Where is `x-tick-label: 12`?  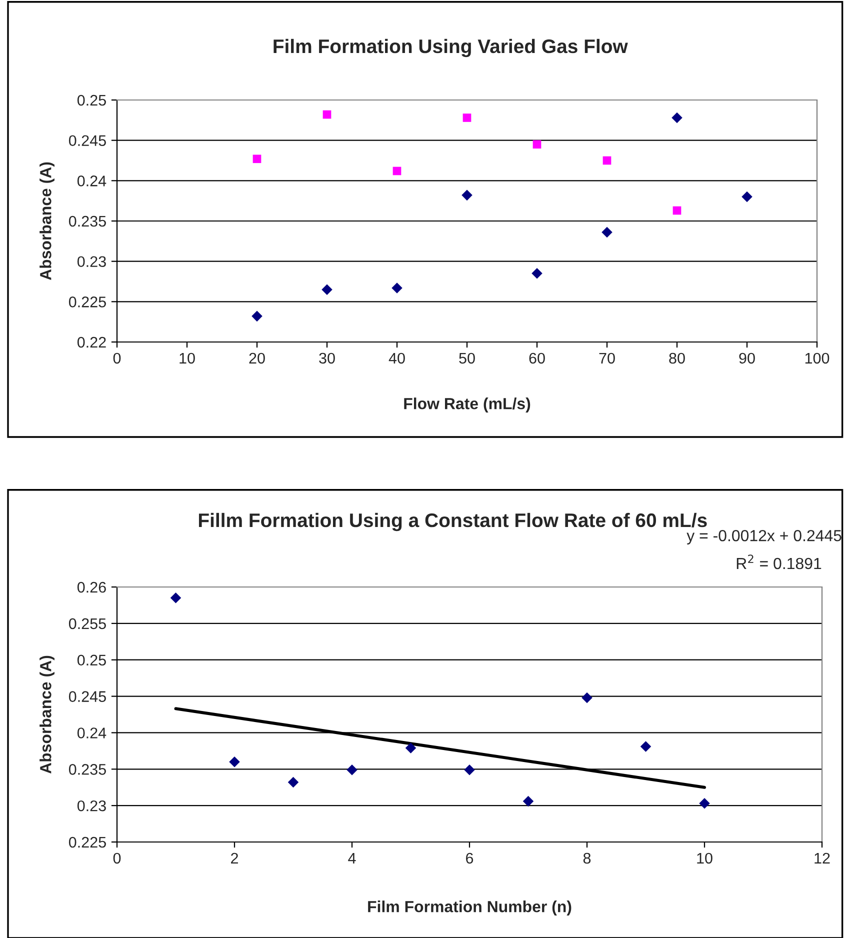
x-tick-label: 12 is located at coordinates (822, 858).